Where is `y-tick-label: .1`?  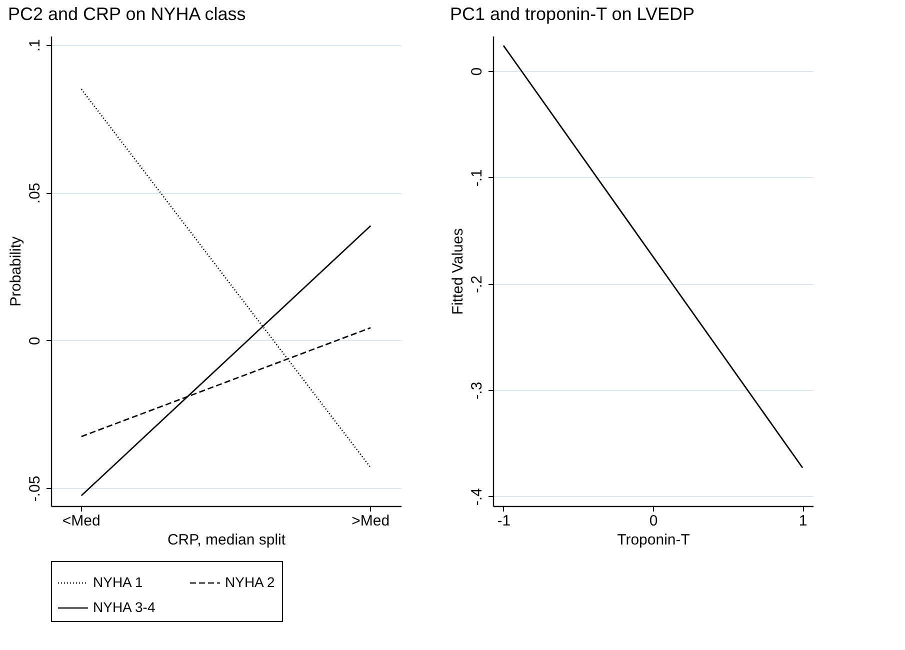 y-tick-label: .1 is located at coordinates (35, 45).